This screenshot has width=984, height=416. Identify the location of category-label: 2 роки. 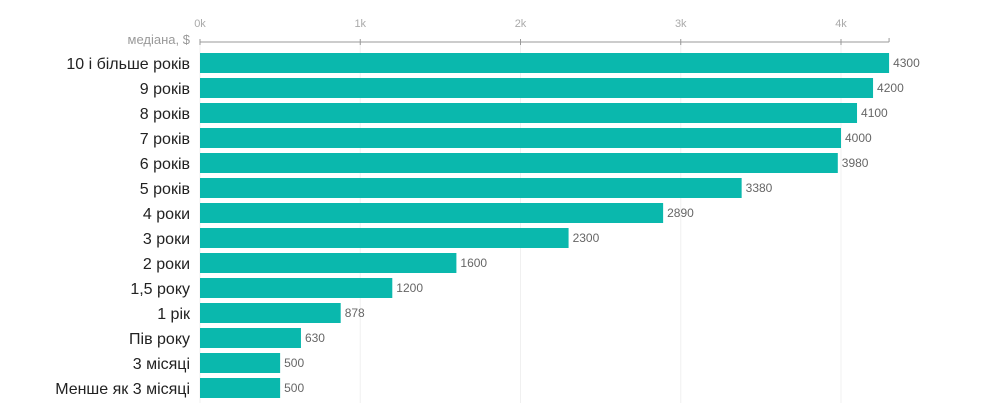
(166, 264).